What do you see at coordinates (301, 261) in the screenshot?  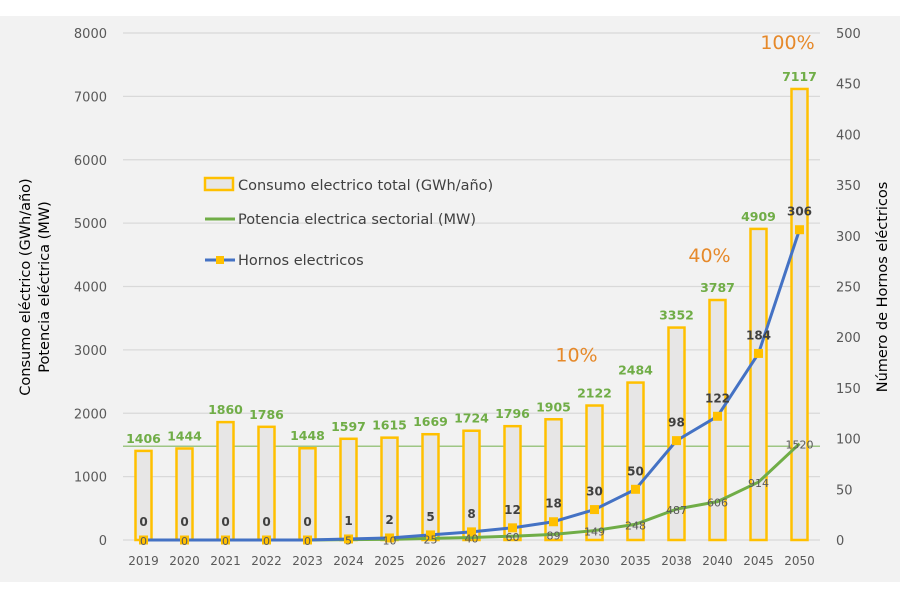 I see `legend-label-hornos: Hornos electricos` at bounding box center [301, 261].